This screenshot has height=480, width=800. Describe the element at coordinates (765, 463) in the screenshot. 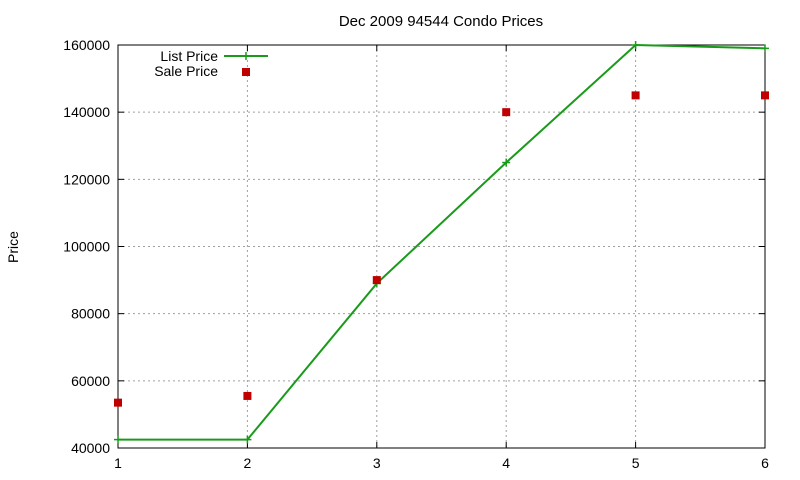

I see `x-tick-label: 6` at that location.